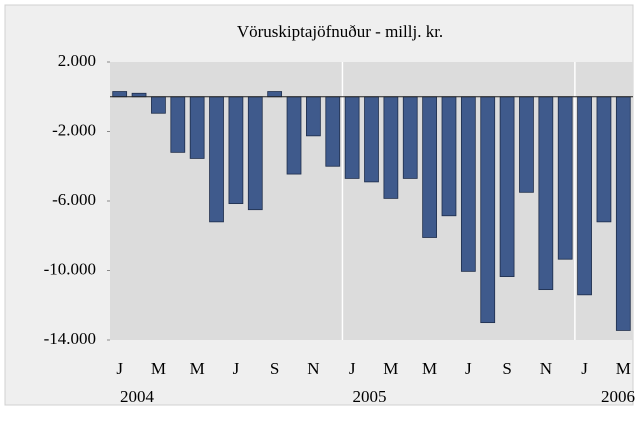 The image size is (639, 428). I want to click on y-tick-label: 2.000, so click(77, 60).